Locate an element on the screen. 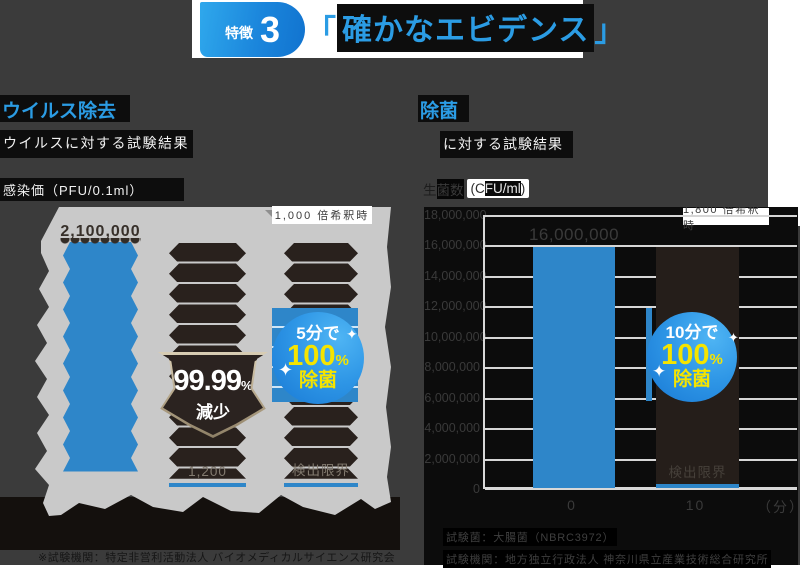  right-unit-box: (CFU/ml) is located at coordinates (498, 188).